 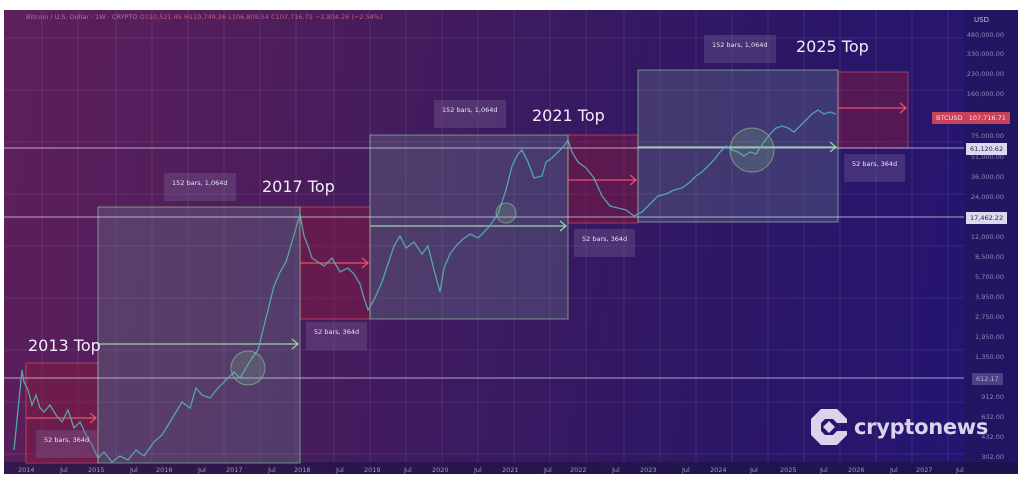 I want to click on y-tick: 432.00, so click(x=992, y=437).